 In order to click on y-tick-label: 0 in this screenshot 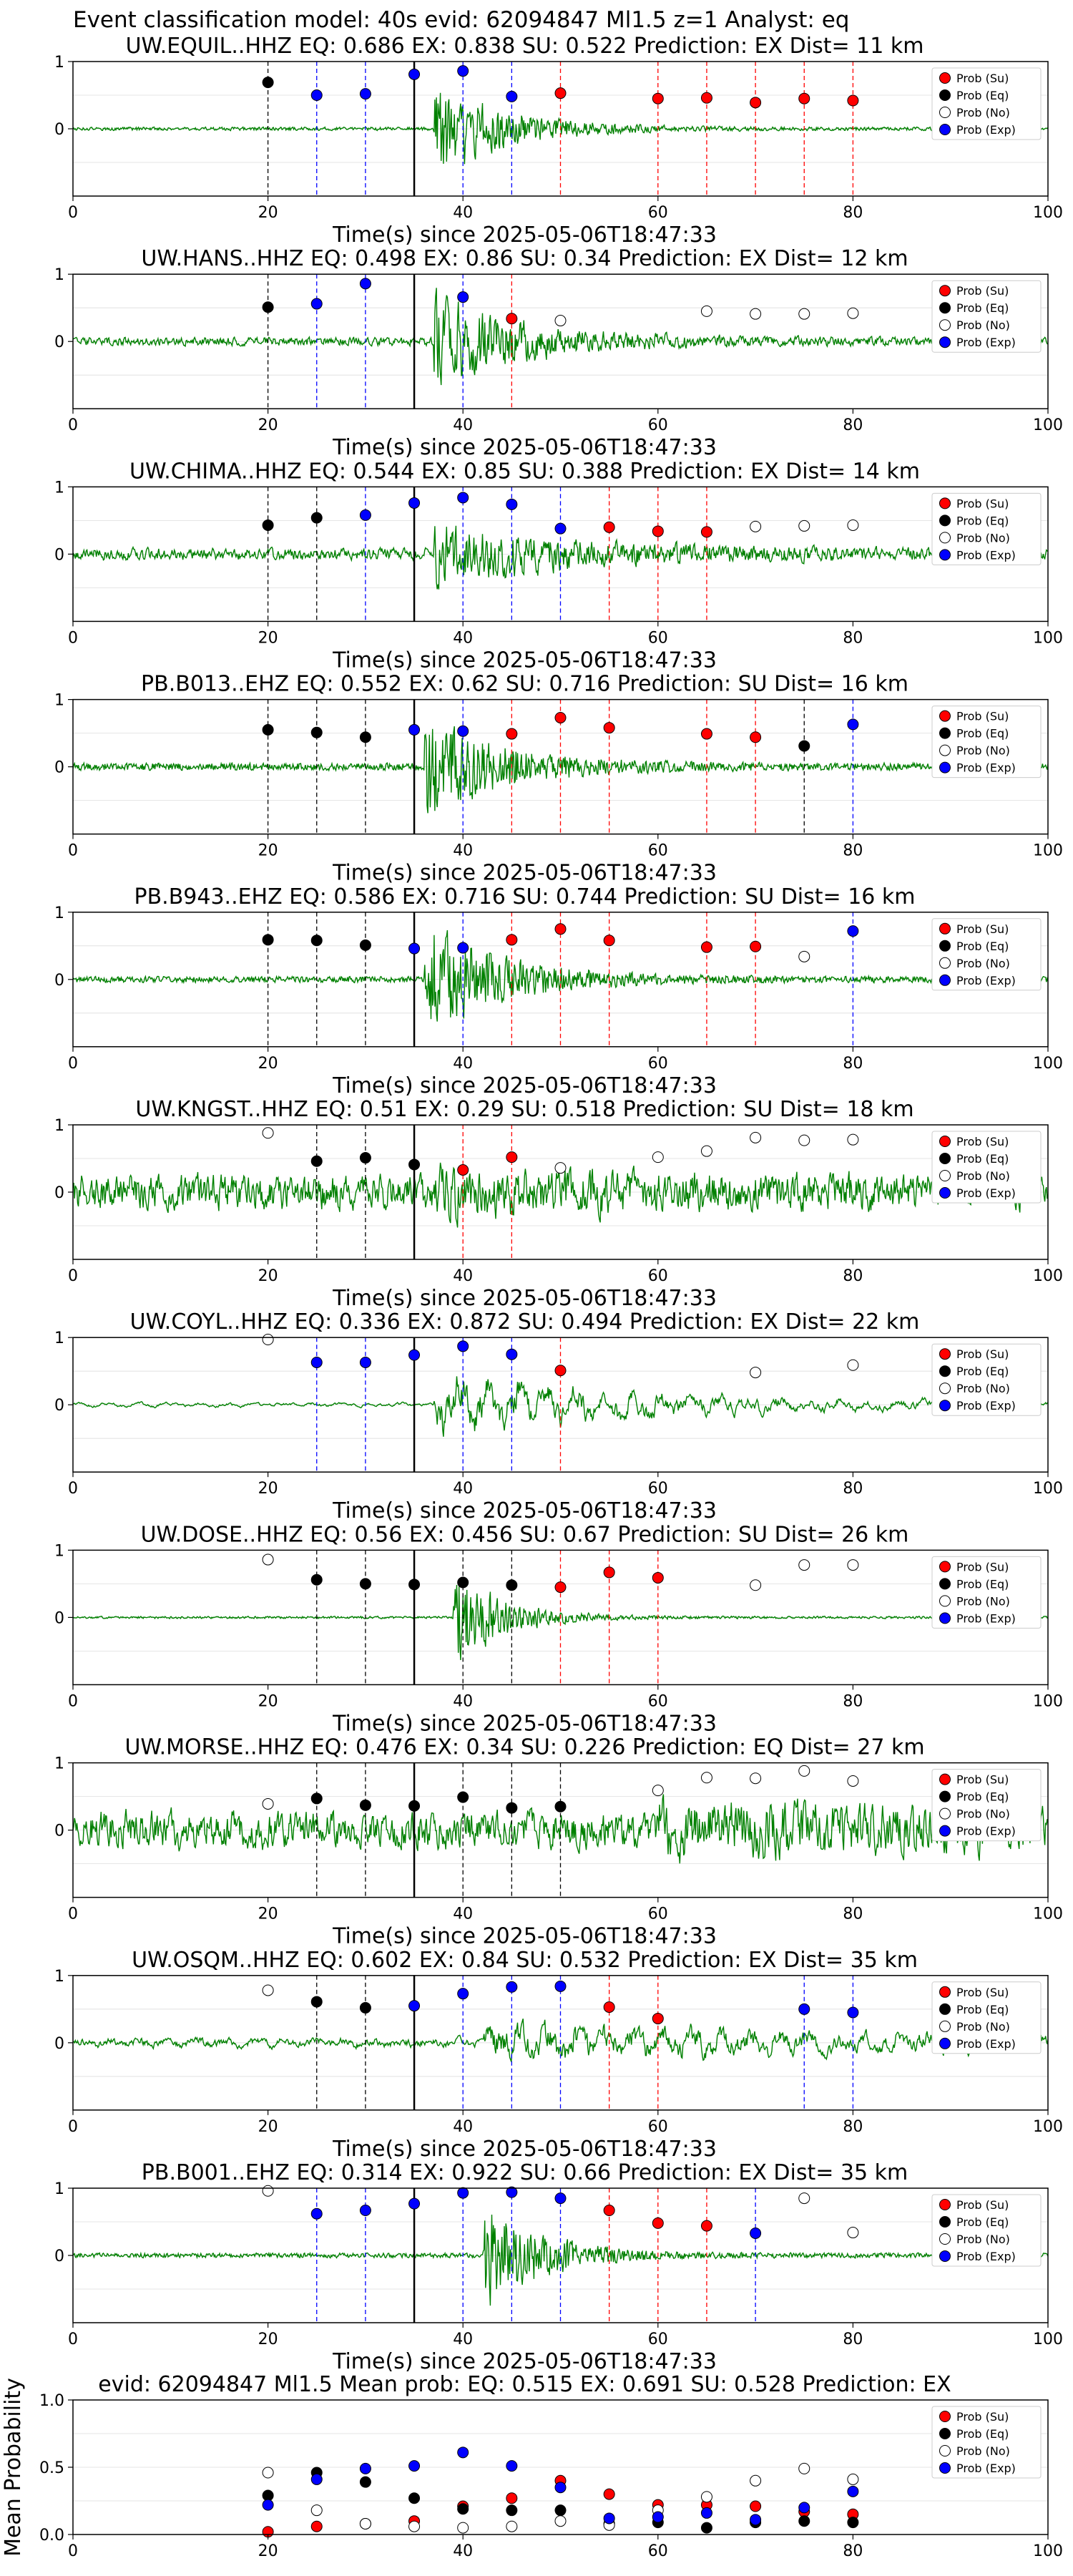, I will do `click(59, 1193)`.